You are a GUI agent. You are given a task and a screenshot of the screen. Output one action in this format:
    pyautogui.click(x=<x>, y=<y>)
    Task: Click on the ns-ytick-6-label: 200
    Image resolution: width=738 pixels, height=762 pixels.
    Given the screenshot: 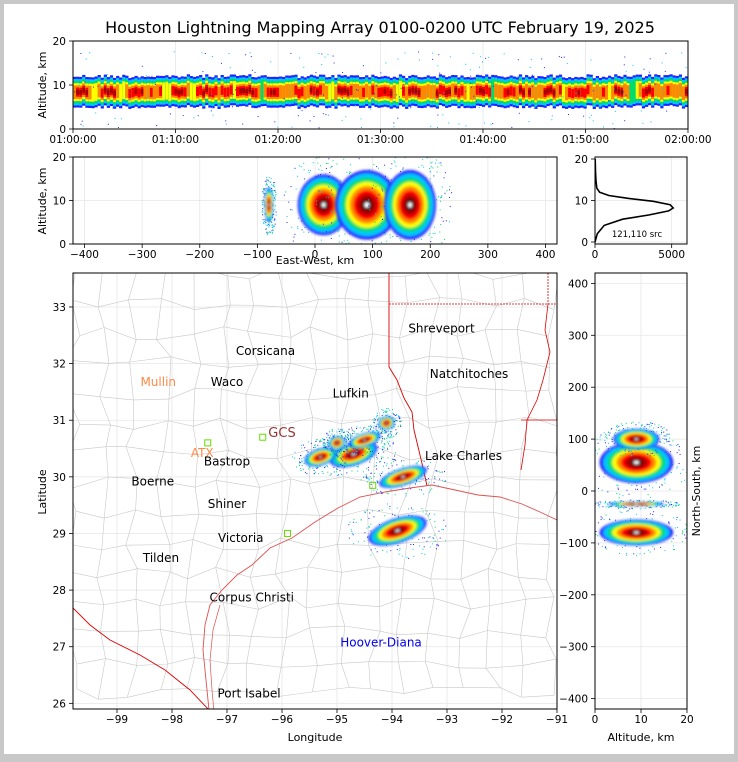 What is the action you would take?
    pyautogui.click(x=578, y=388)
    